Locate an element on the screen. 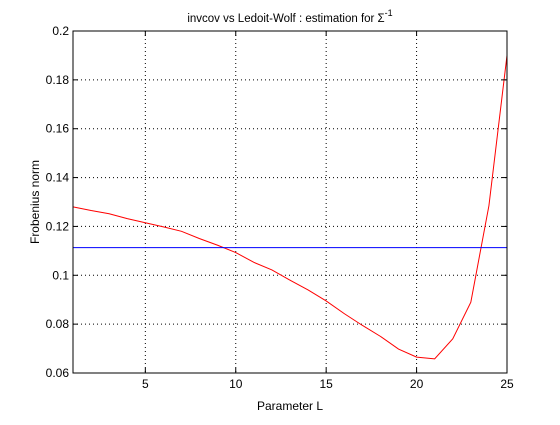 This screenshot has height=425, width=560. y-tick-label: 0.08 is located at coordinates (58, 324).